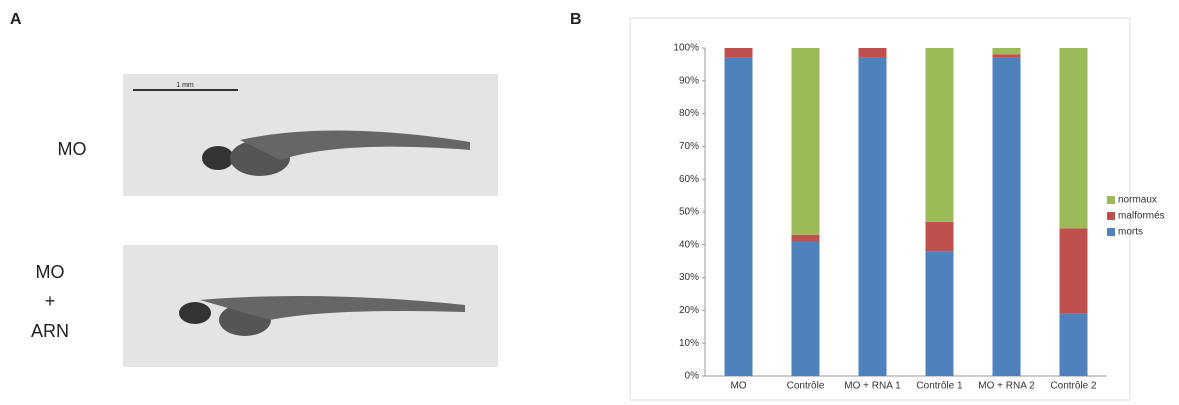 This screenshot has width=1179, height=405. Describe the element at coordinates (576, 19) in the screenshot. I see `panel-label: B` at that location.